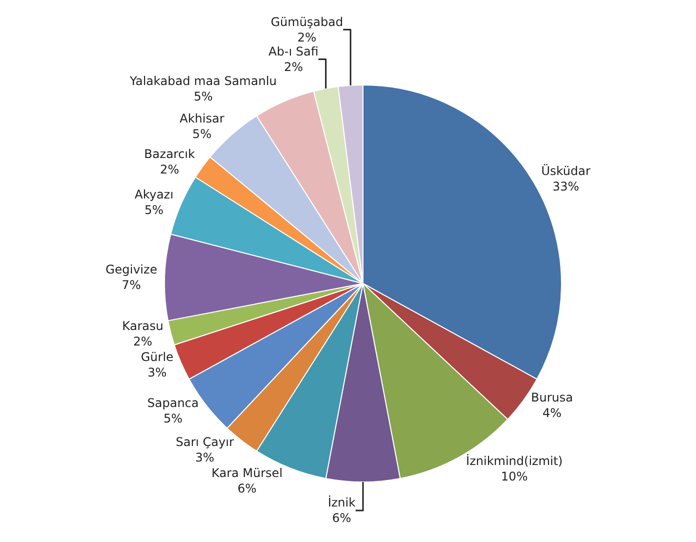 The image size is (696, 542). What do you see at coordinates (293, 51) in the screenshot?
I see `slice-label: Ab-ı Safi` at bounding box center [293, 51].